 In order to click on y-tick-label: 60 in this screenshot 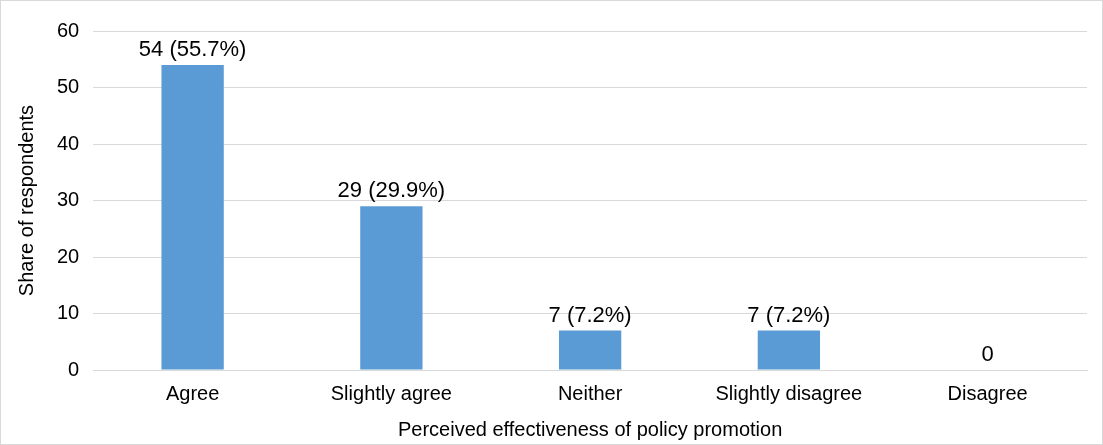, I will do `click(68, 29)`.